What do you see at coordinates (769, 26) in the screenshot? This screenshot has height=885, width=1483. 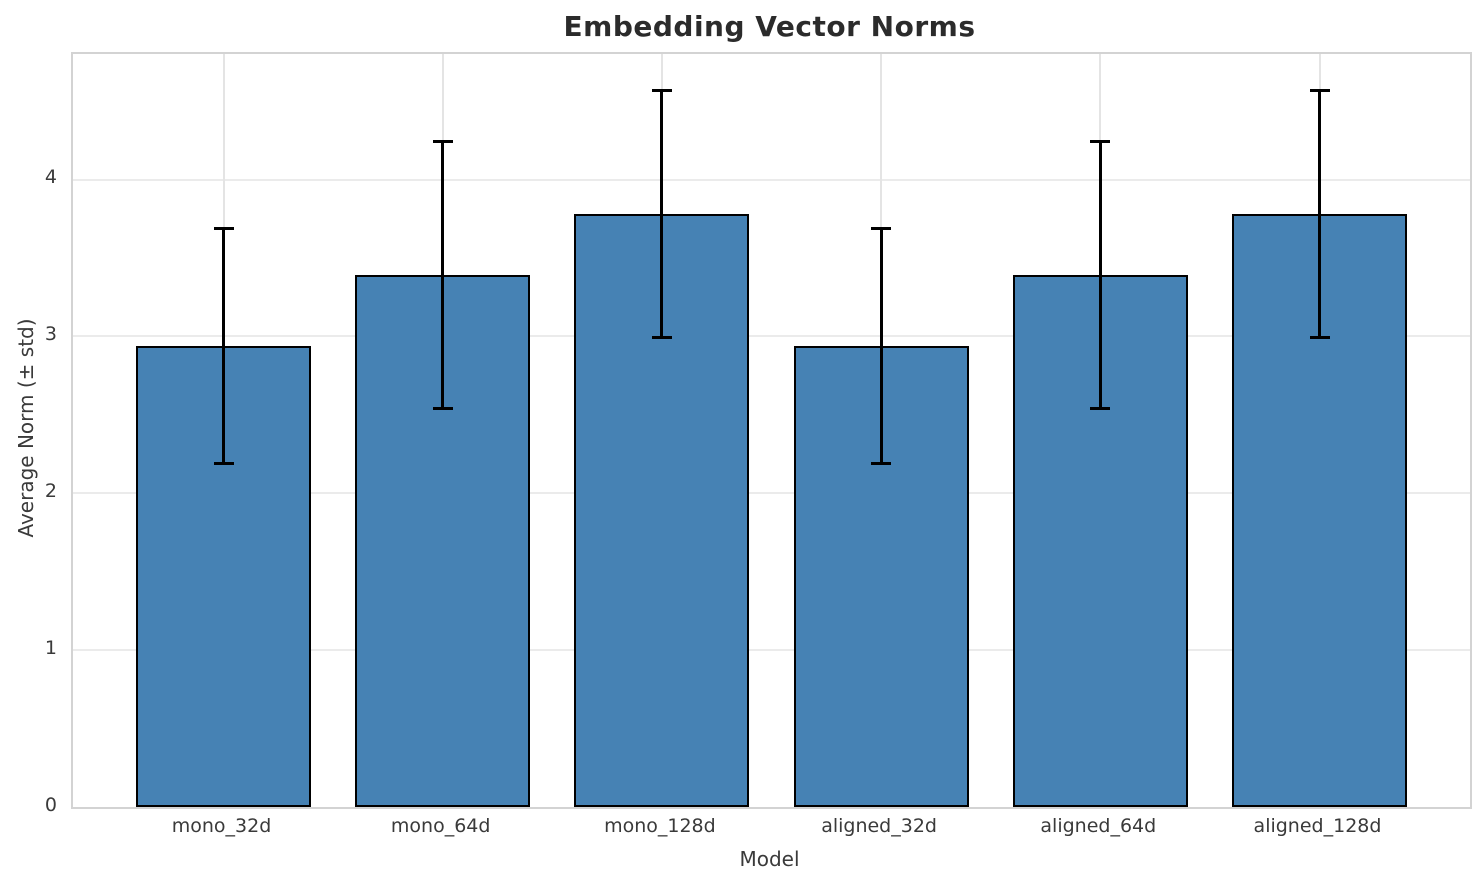 I see `chart-title: Embedding Vector Norms` at bounding box center [769, 26].